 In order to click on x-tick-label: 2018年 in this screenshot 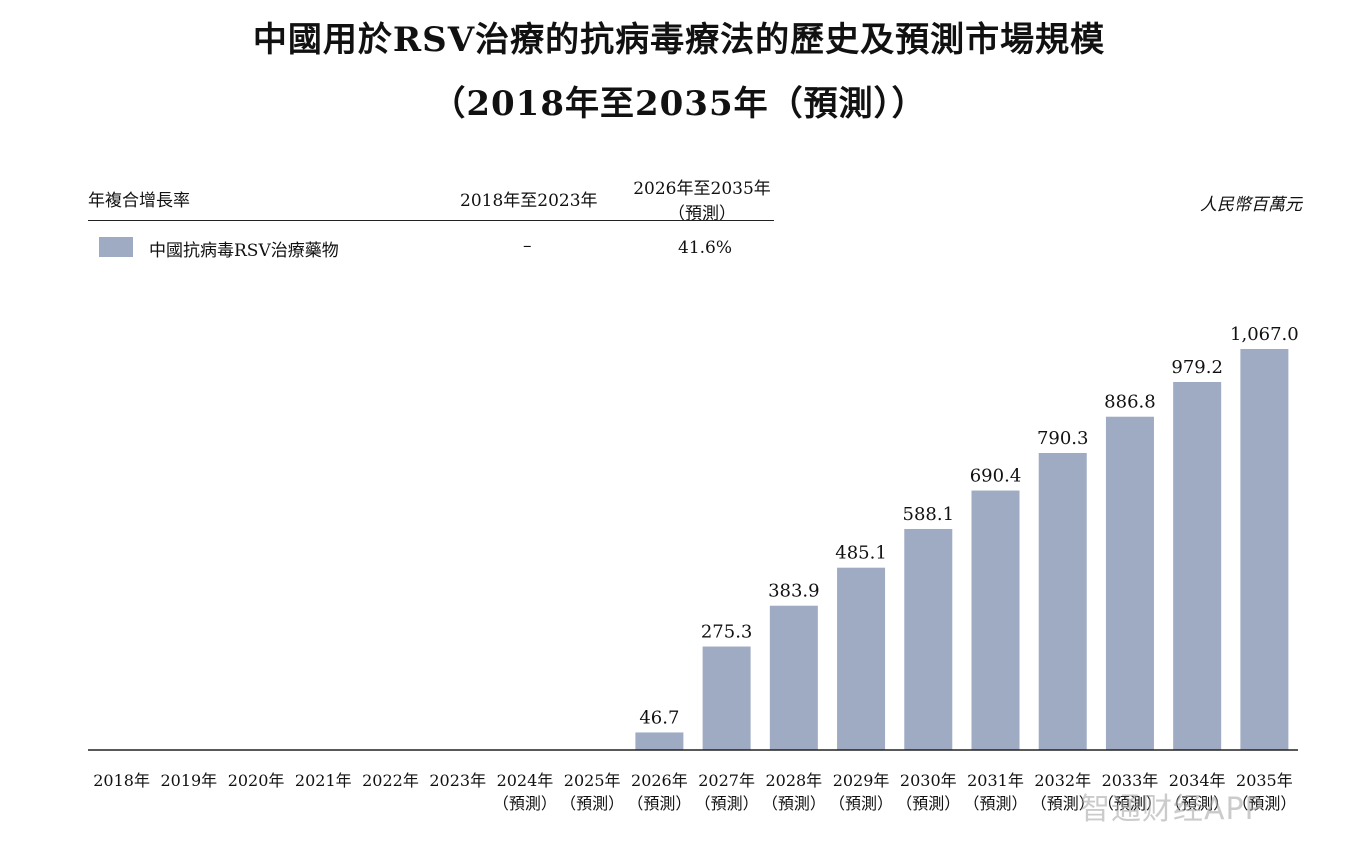, I will do `click(121, 780)`.